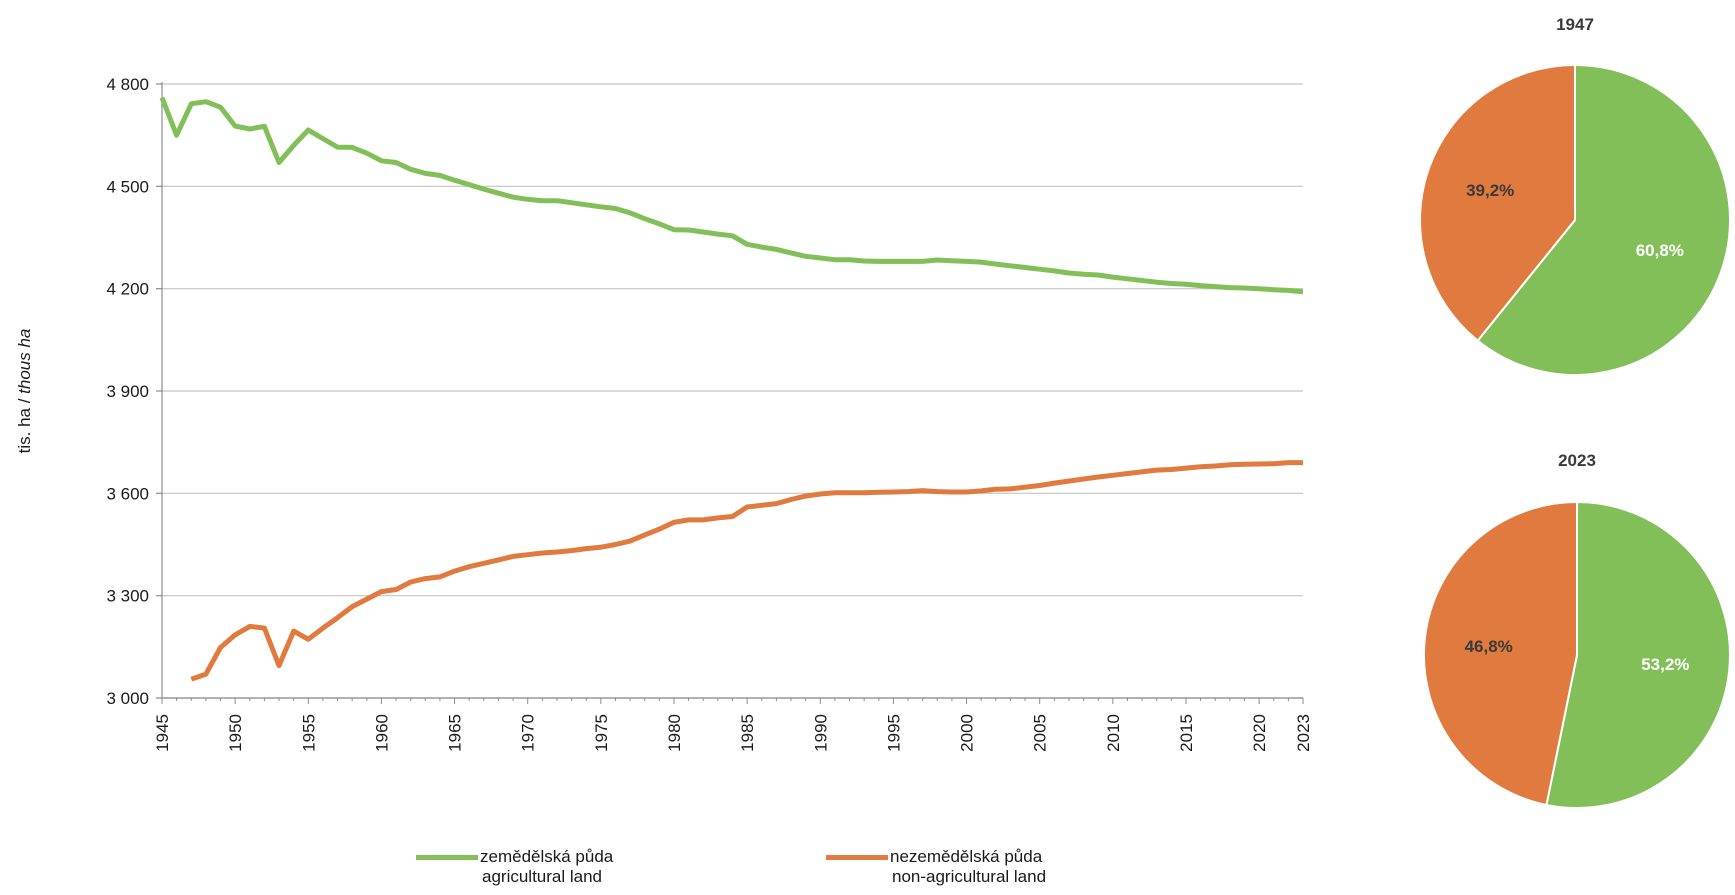 Image resolution: width=1735 pixels, height=895 pixels. Describe the element at coordinates (127, 186) in the screenshot. I see `y-tick-label: 4 500` at that location.